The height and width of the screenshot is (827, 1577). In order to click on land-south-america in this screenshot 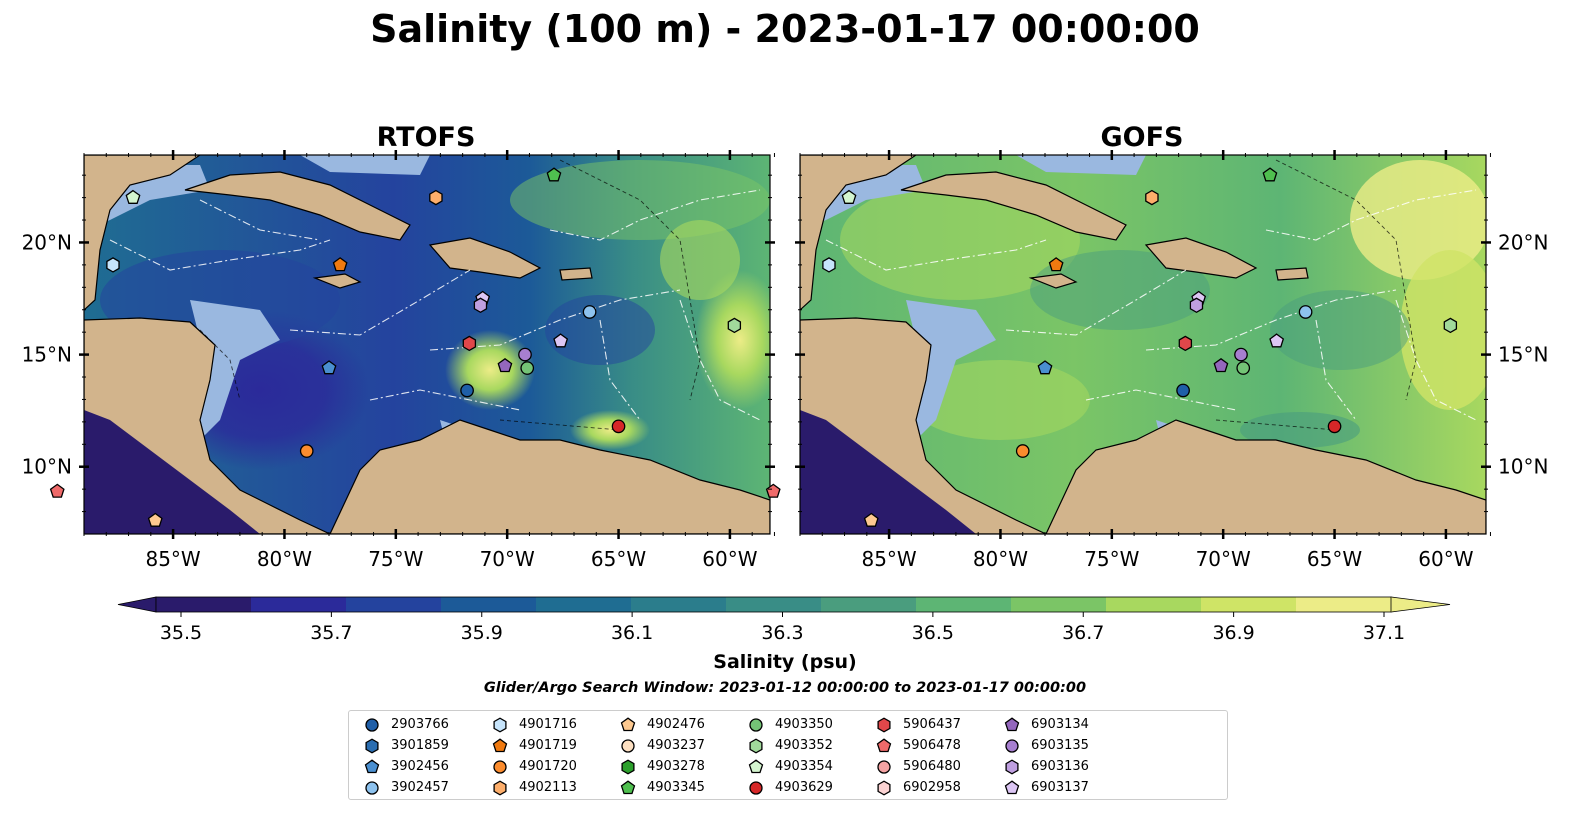, I will do `click(549, 476)`.